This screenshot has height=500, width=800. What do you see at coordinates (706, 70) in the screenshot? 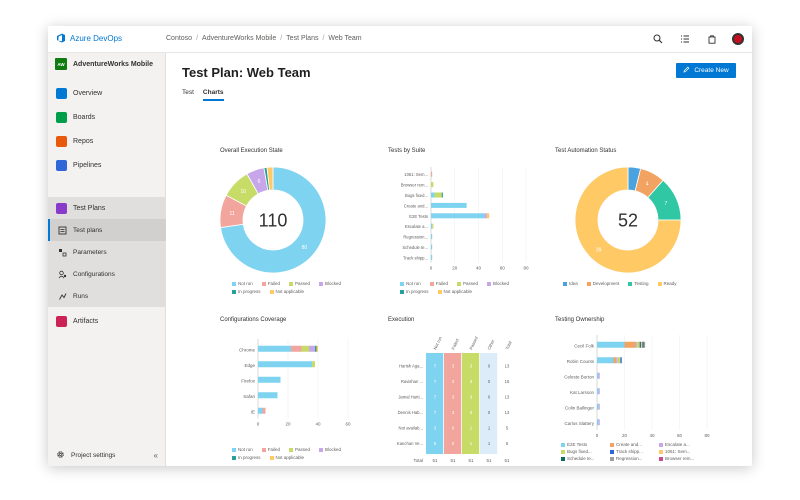
I see `create-new-button: Create New` at bounding box center [706, 70].